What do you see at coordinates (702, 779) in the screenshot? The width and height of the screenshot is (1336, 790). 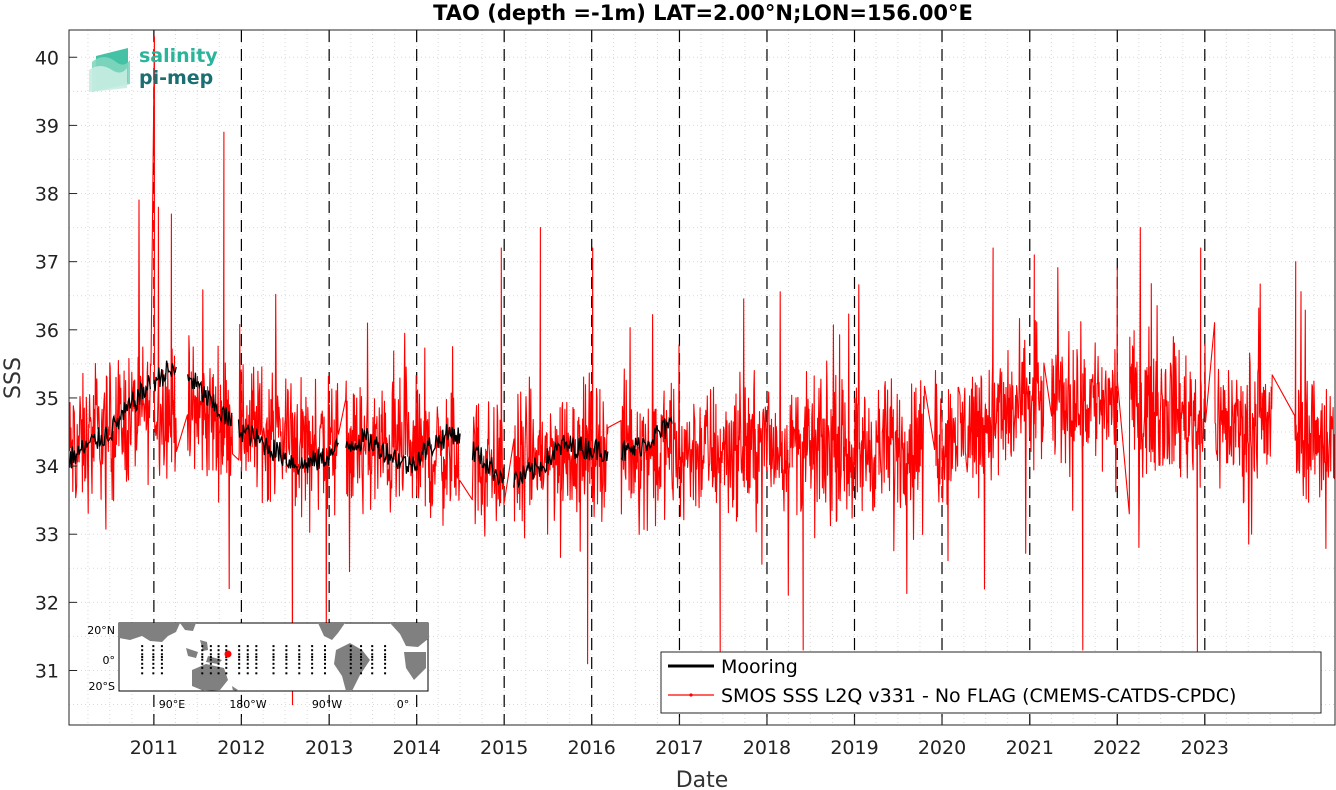 I see `x-axis-label: Date` at bounding box center [702, 779].